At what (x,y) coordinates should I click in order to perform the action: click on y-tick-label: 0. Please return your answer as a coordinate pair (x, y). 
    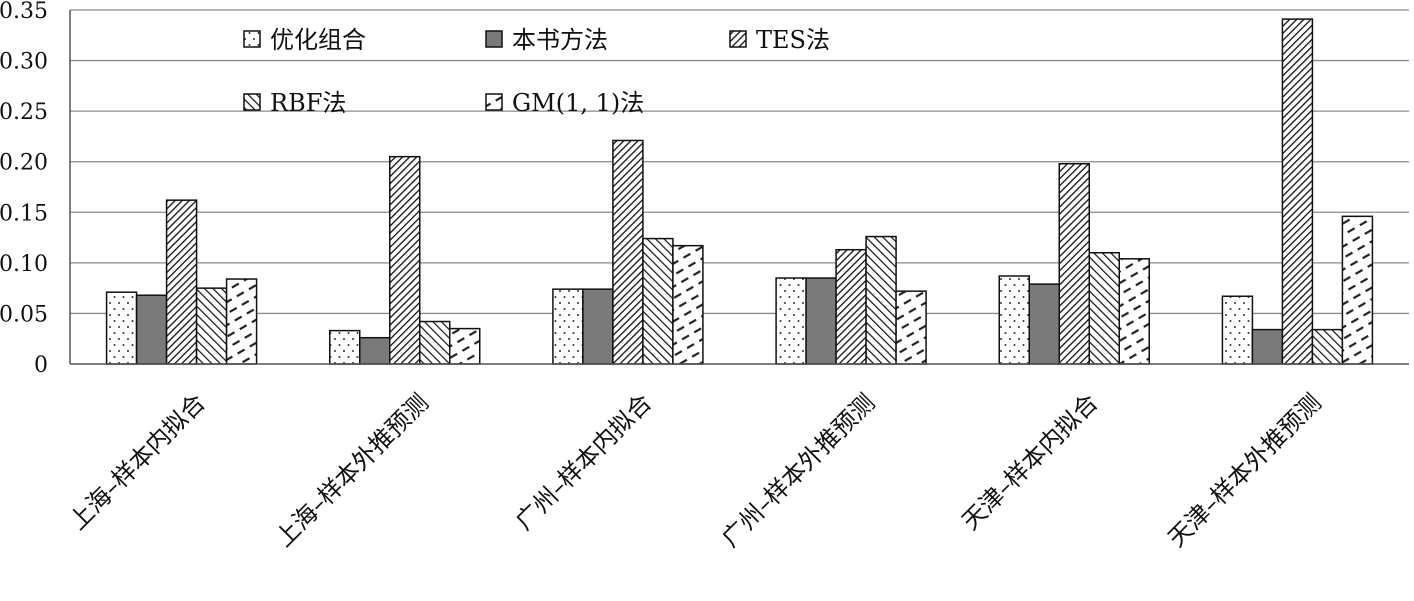
    Looking at the image, I should click on (41, 365).